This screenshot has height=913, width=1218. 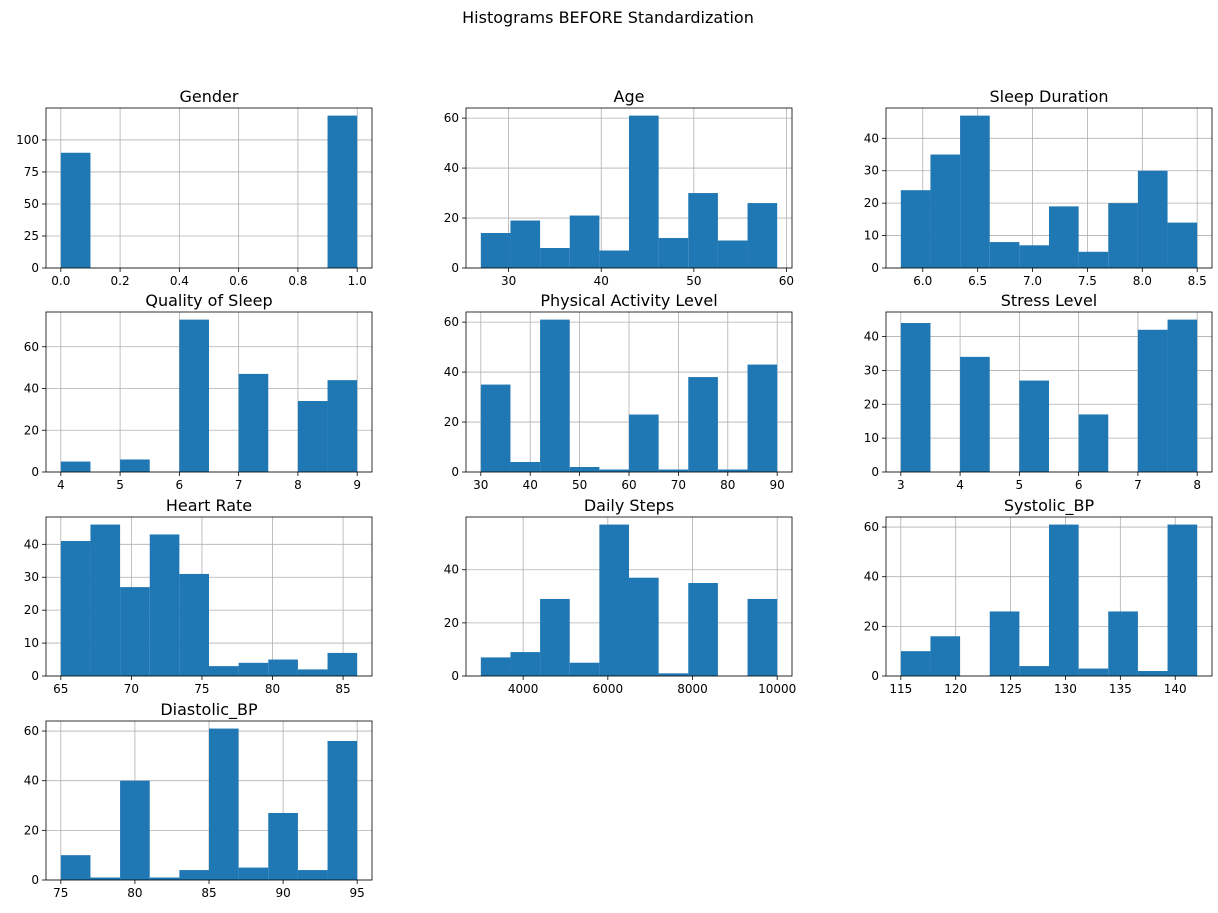 What do you see at coordinates (61, 485) in the screenshot?
I see `x-tick-label: 4` at bounding box center [61, 485].